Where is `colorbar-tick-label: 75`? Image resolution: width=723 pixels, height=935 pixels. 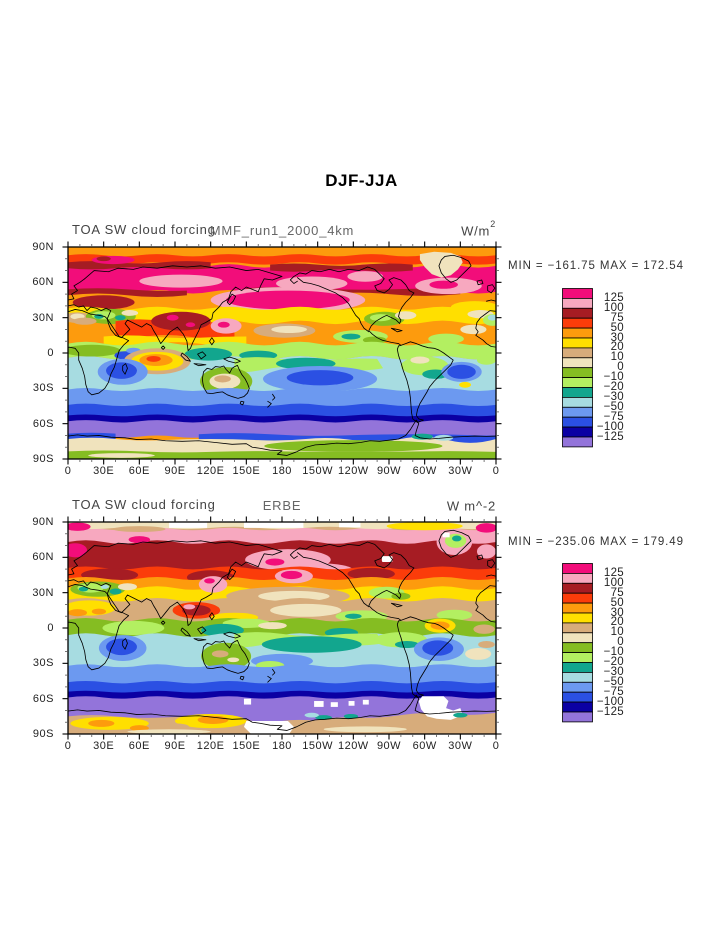 colorbar-tick-label: 75 is located at coordinates (617, 592).